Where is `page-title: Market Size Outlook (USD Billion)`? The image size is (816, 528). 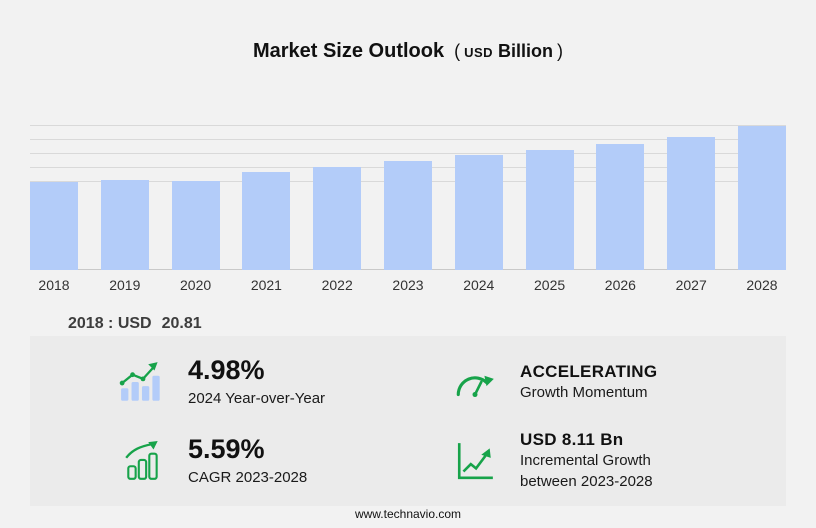 page-title: Market Size Outlook (USD Billion) is located at coordinates (408, 51).